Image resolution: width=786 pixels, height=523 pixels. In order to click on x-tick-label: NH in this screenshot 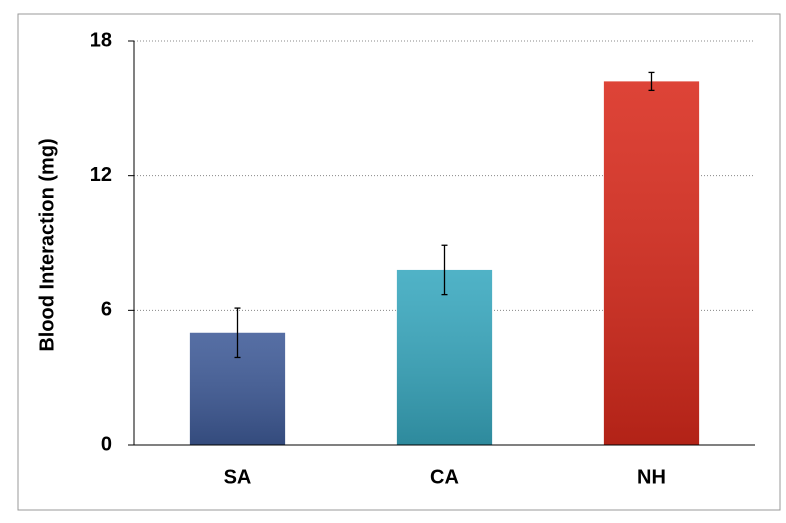, I will do `click(651, 477)`.